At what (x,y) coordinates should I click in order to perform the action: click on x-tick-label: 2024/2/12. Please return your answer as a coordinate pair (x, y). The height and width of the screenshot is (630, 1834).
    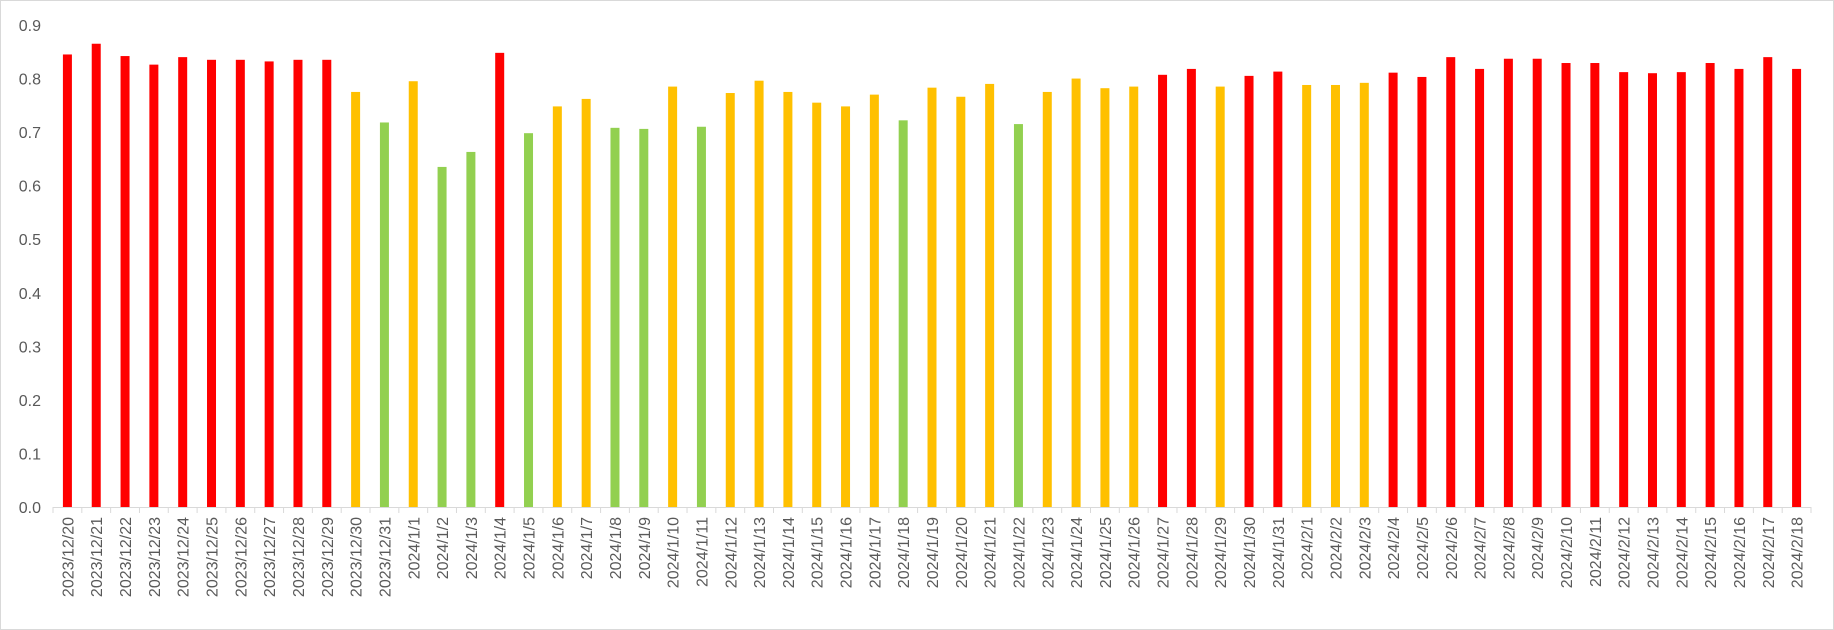
    Looking at the image, I should click on (1625, 552).